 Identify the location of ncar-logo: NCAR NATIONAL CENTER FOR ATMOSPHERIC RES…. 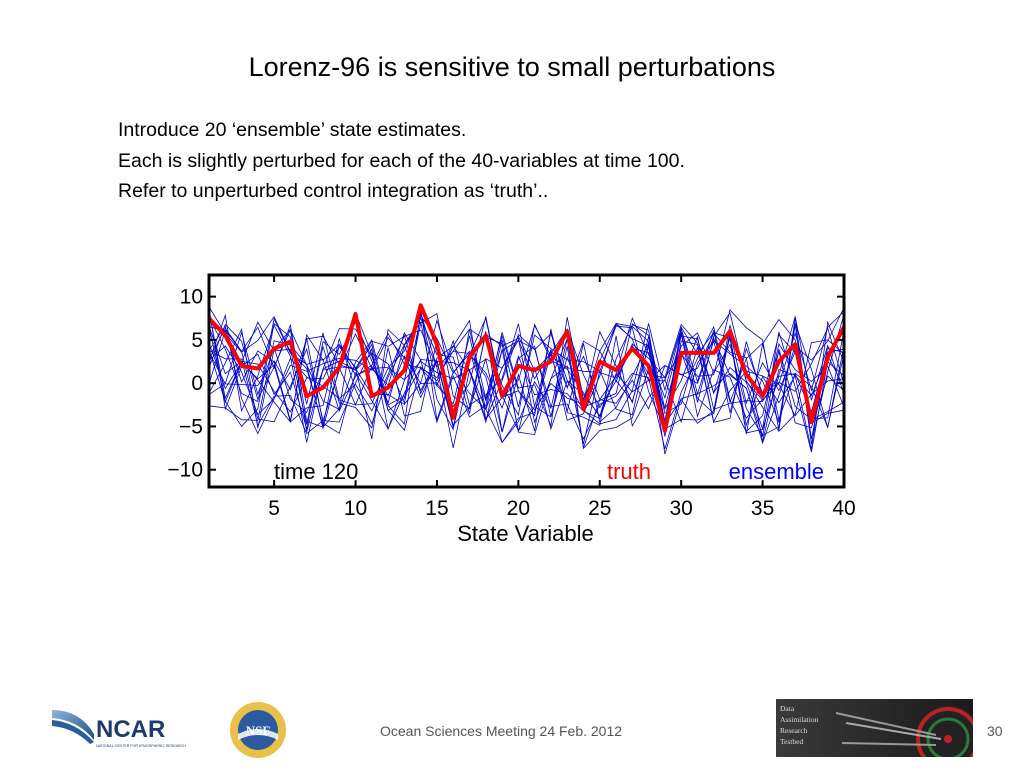
(119, 729).